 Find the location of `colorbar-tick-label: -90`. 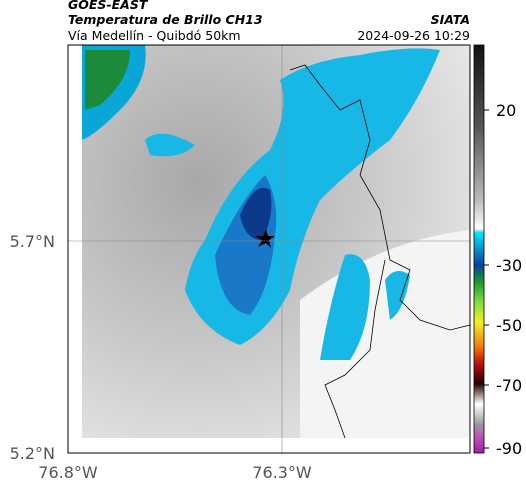

colorbar-tick-label: -90 is located at coordinates (509, 448).